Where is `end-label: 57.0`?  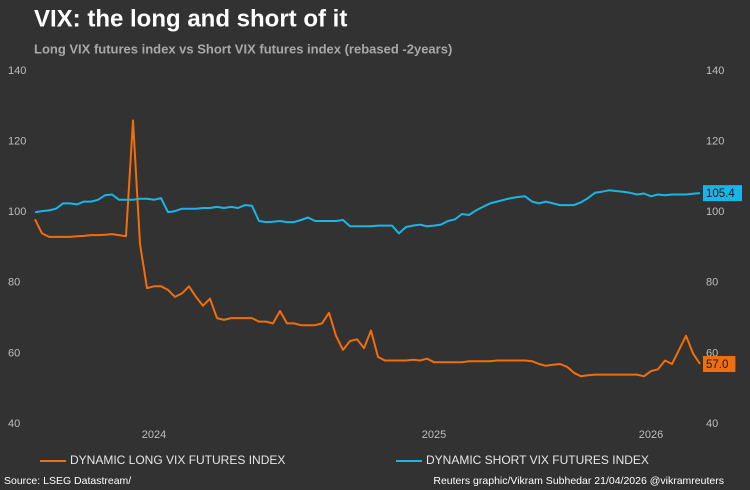
end-label: 57.0 is located at coordinates (717, 365).